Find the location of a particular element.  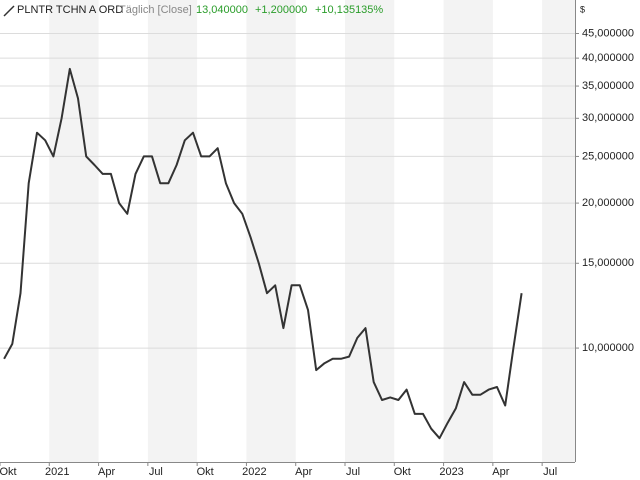

change-percent: +10,135135% is located at coordinates (349, 10).